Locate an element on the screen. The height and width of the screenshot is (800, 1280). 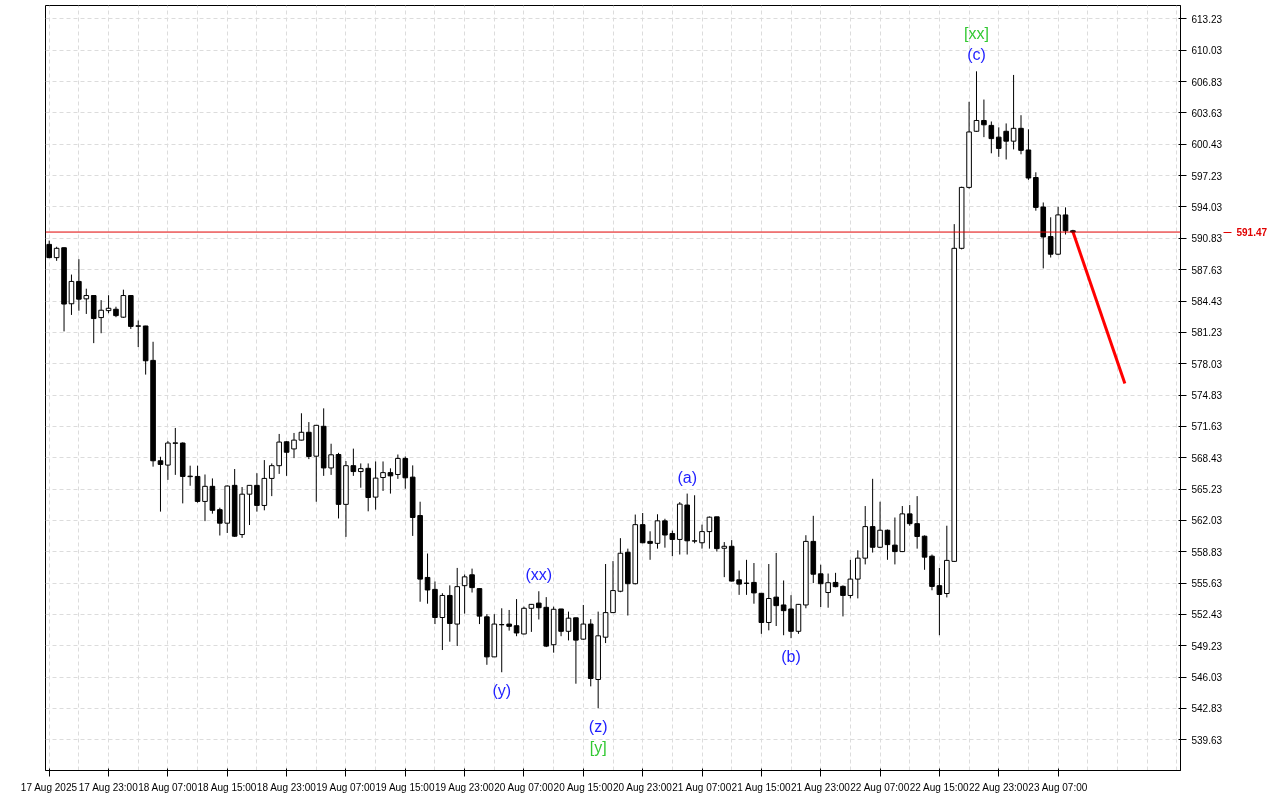
y-tick-label: 549.23 is located at coordinates (1207, 646).